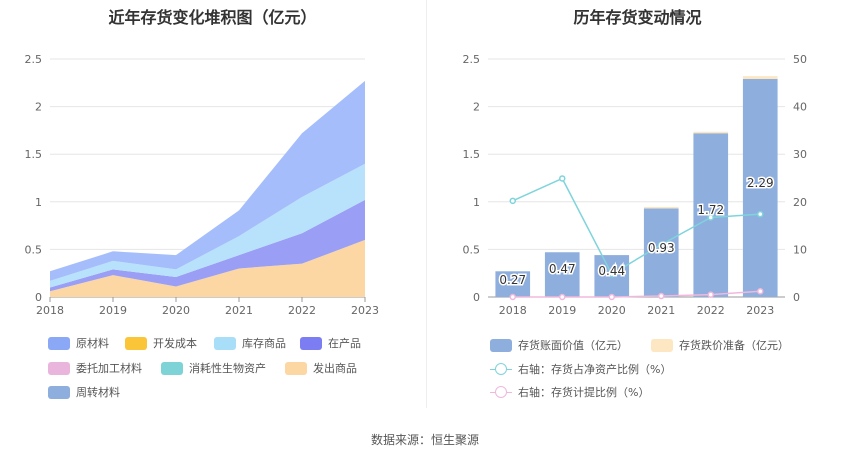 The width and height of the screenshot is (850, 459). I want to click on legend-item-raw-materials: 原材料, so click(78, 343).